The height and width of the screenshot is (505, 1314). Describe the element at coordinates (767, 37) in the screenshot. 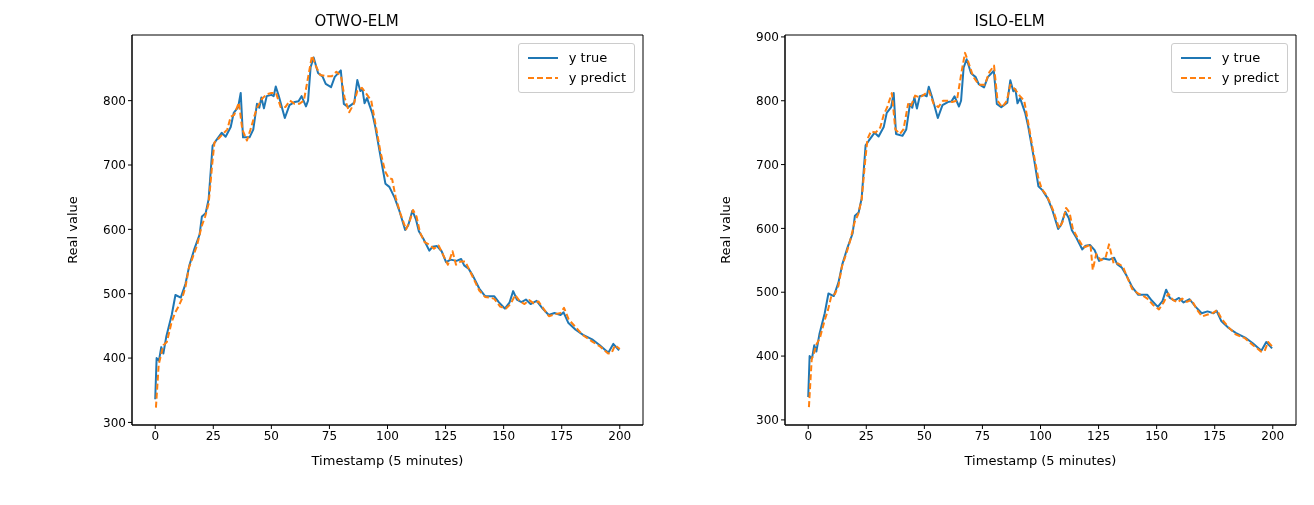

I see `y-tick-label: 900` at that location.